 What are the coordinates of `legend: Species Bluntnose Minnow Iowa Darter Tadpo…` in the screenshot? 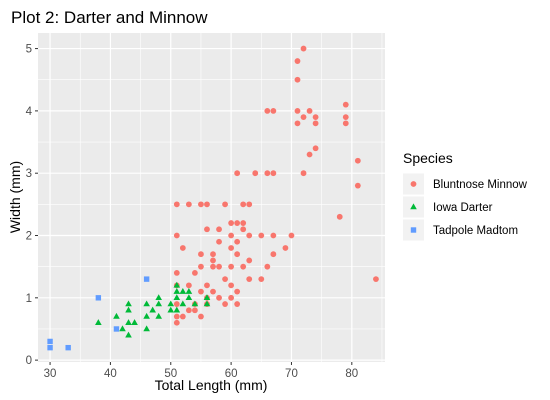 It's located at (465, 195).